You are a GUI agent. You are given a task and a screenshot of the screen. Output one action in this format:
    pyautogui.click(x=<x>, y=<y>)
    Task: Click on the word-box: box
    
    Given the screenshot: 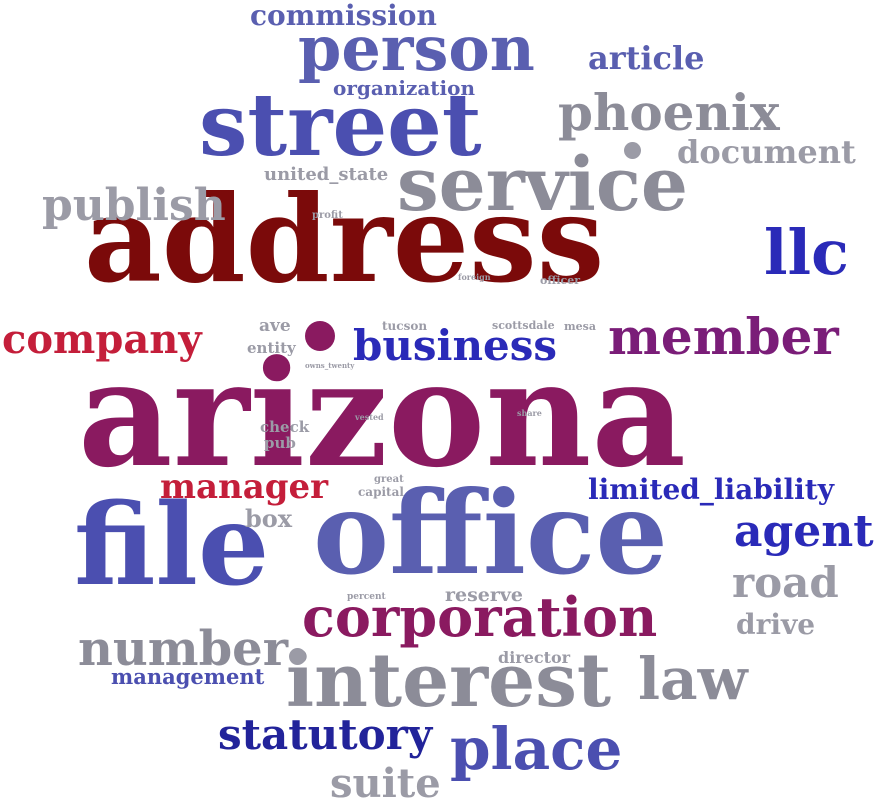 What is the action you would take?
    pyautogui.click(x=269, y=518)
    